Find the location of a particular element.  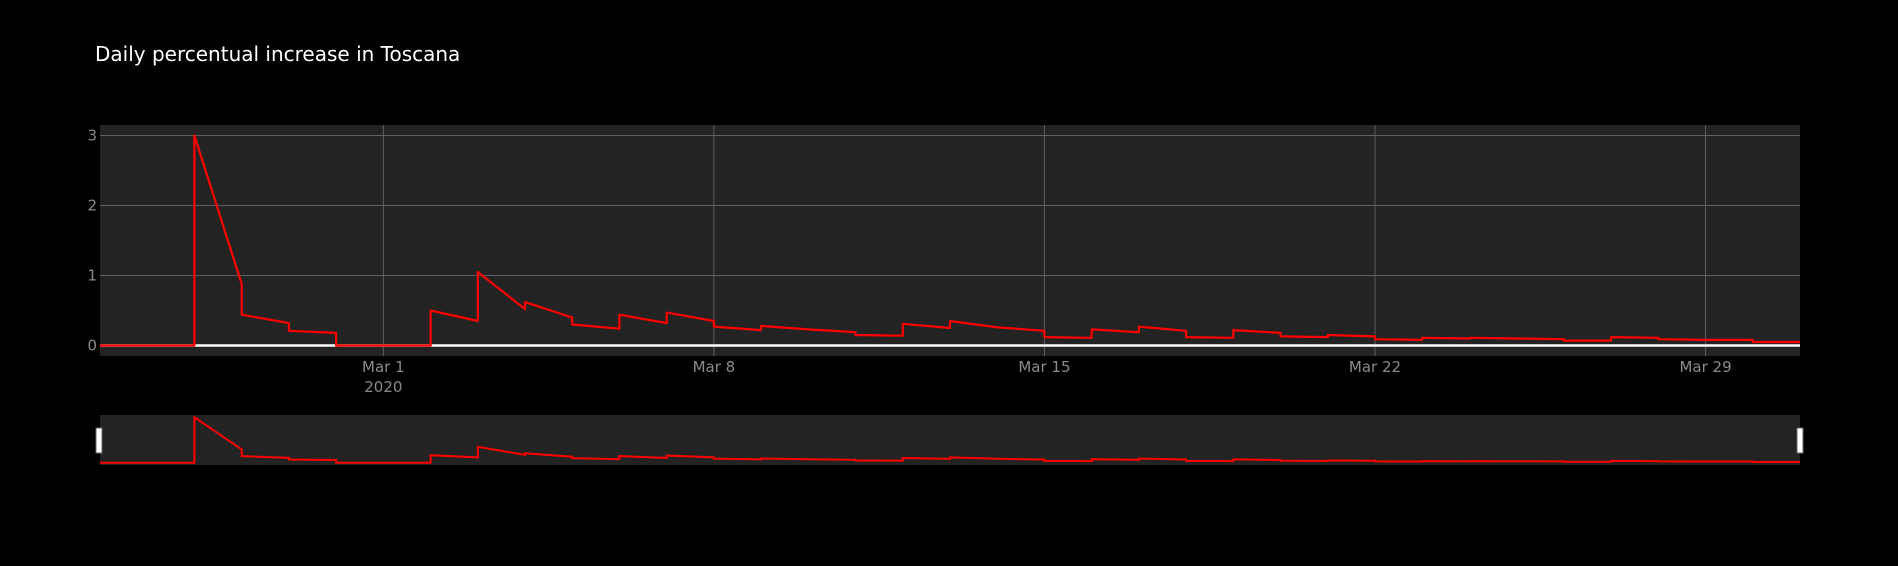

x-tick-label: Mar 22 is located at coordinates (1375, 367).